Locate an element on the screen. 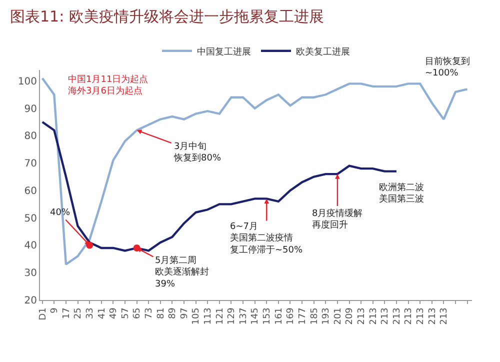 This screenshot has width=500, height=362. y-tick-label: 60 is located at coordinates (30, 191).